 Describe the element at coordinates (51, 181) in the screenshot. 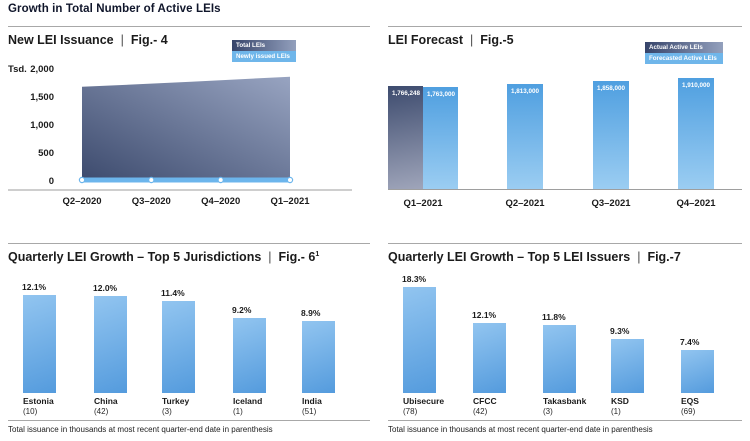

I see `y-axis-tick: 0` at that location.